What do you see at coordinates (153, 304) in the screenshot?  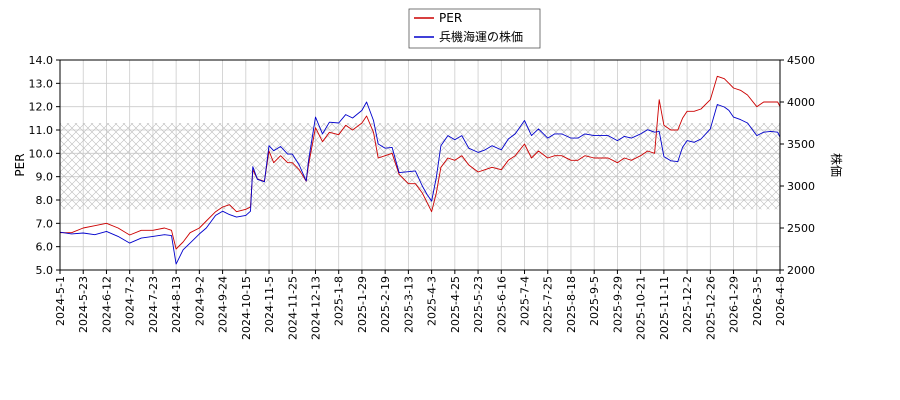 I see `x-tick-label: 2024-7-23` at bounding box center [153, 304].